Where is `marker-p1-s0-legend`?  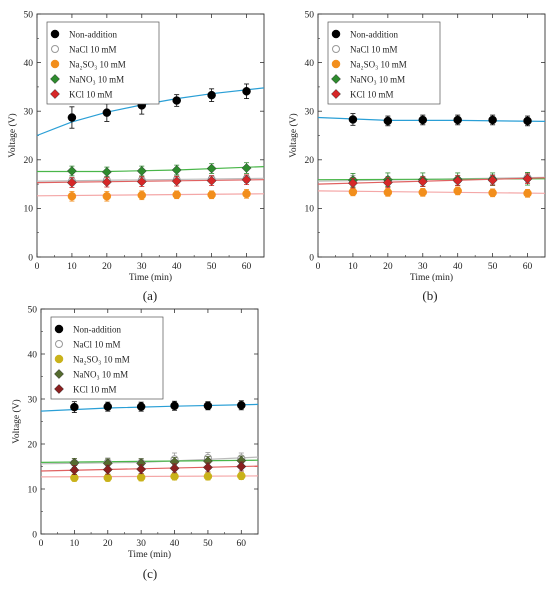 marker-p1-s0-legend is located at coordinates (336, 34).